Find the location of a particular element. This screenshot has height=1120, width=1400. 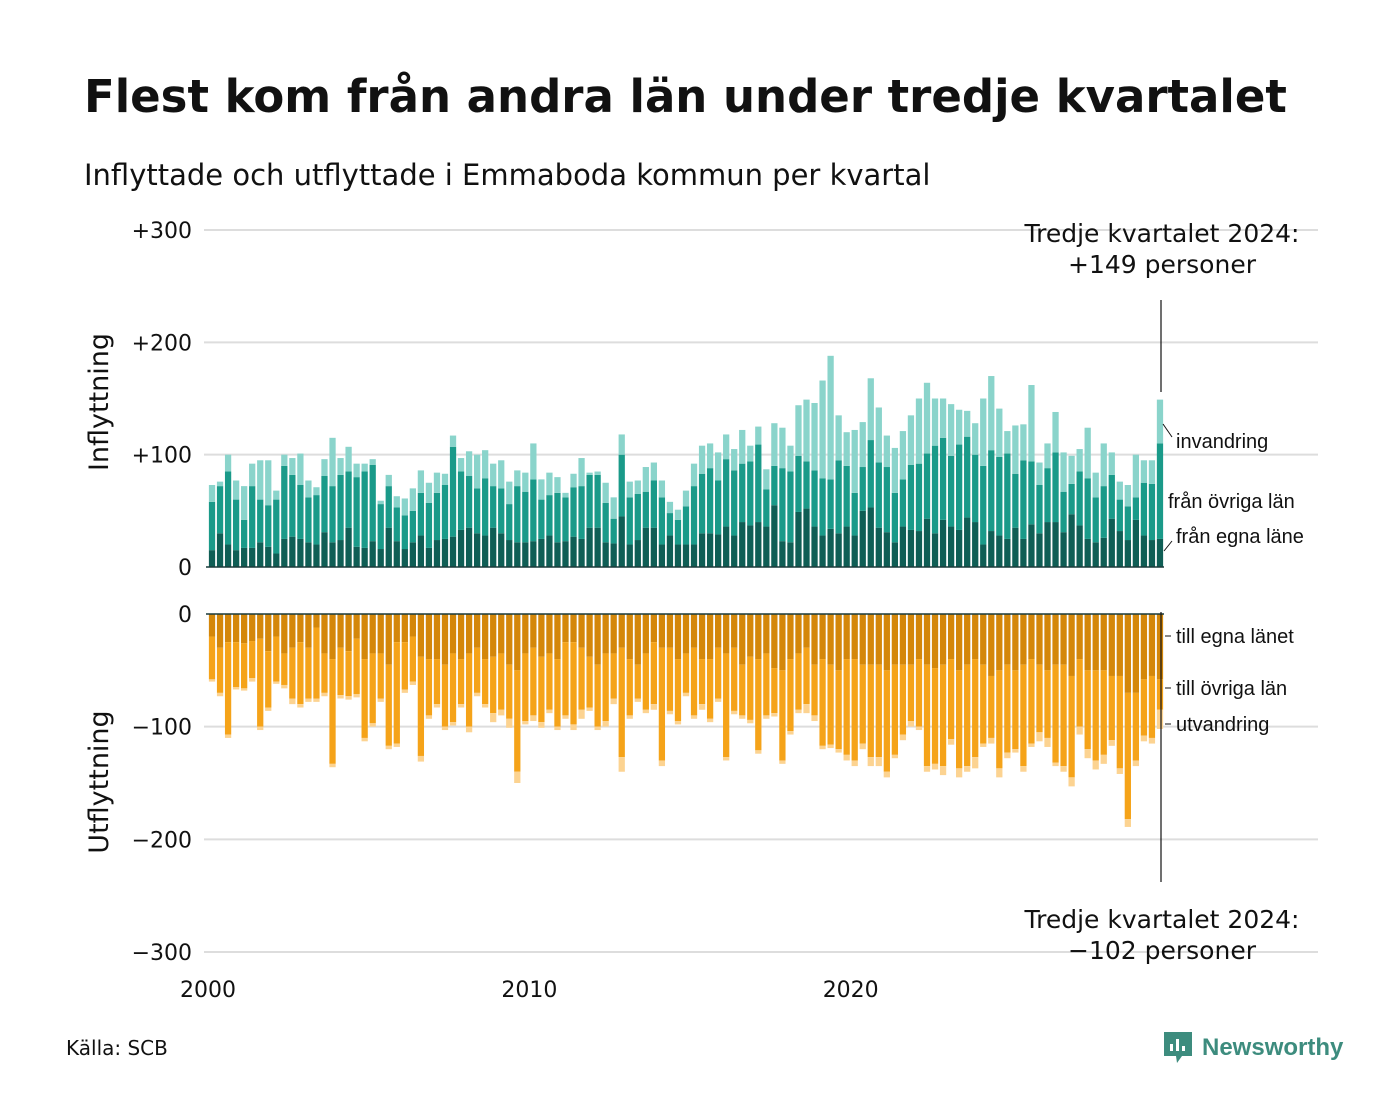

legend-fran-egna-lane: från egna läne is located at coordinates (1240, 537).